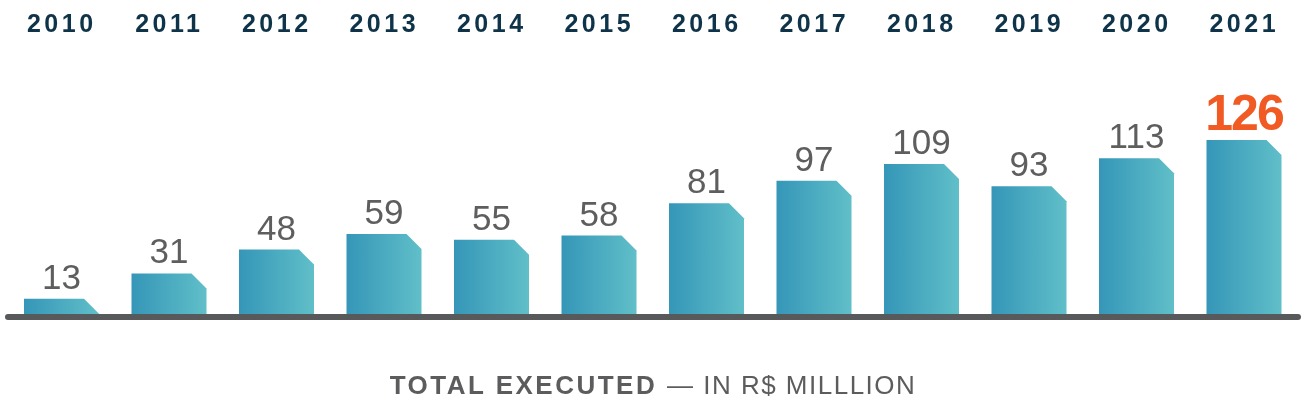 This screenshot has height=406, width=1309. I want to click on x-tick-label: 2021, so click(1244, 23).